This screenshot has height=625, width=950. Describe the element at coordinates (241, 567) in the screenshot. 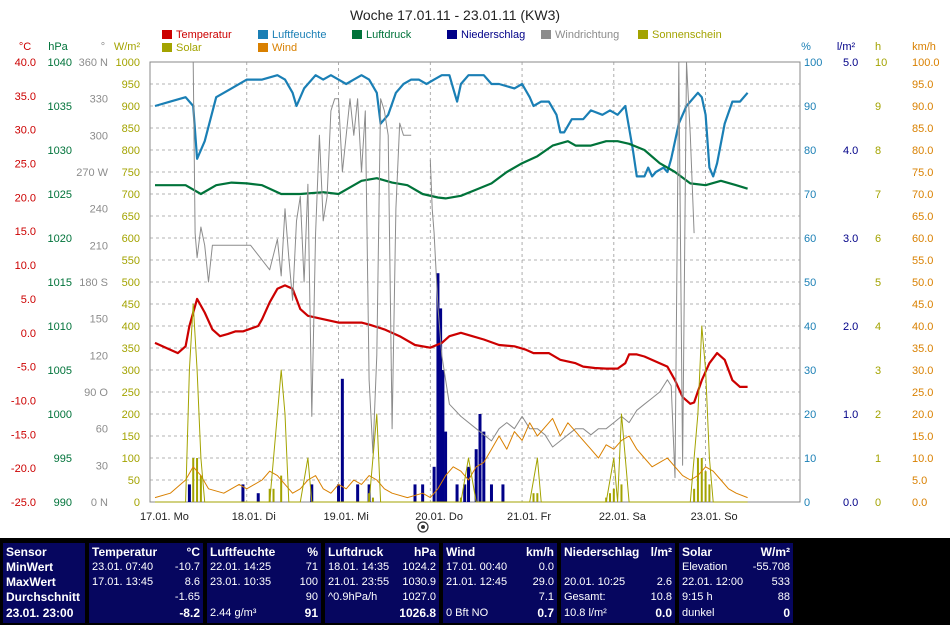

I see `luftfeuchte-min-time: 22.01. 14:25` at that location.